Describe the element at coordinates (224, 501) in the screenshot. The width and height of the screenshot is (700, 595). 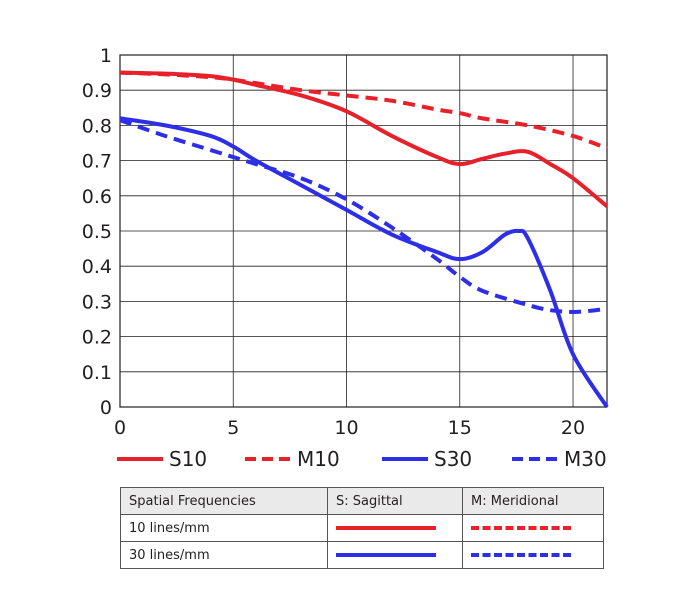
I see `header-spatial-frequencies: Spatial Frequencies` at that location.